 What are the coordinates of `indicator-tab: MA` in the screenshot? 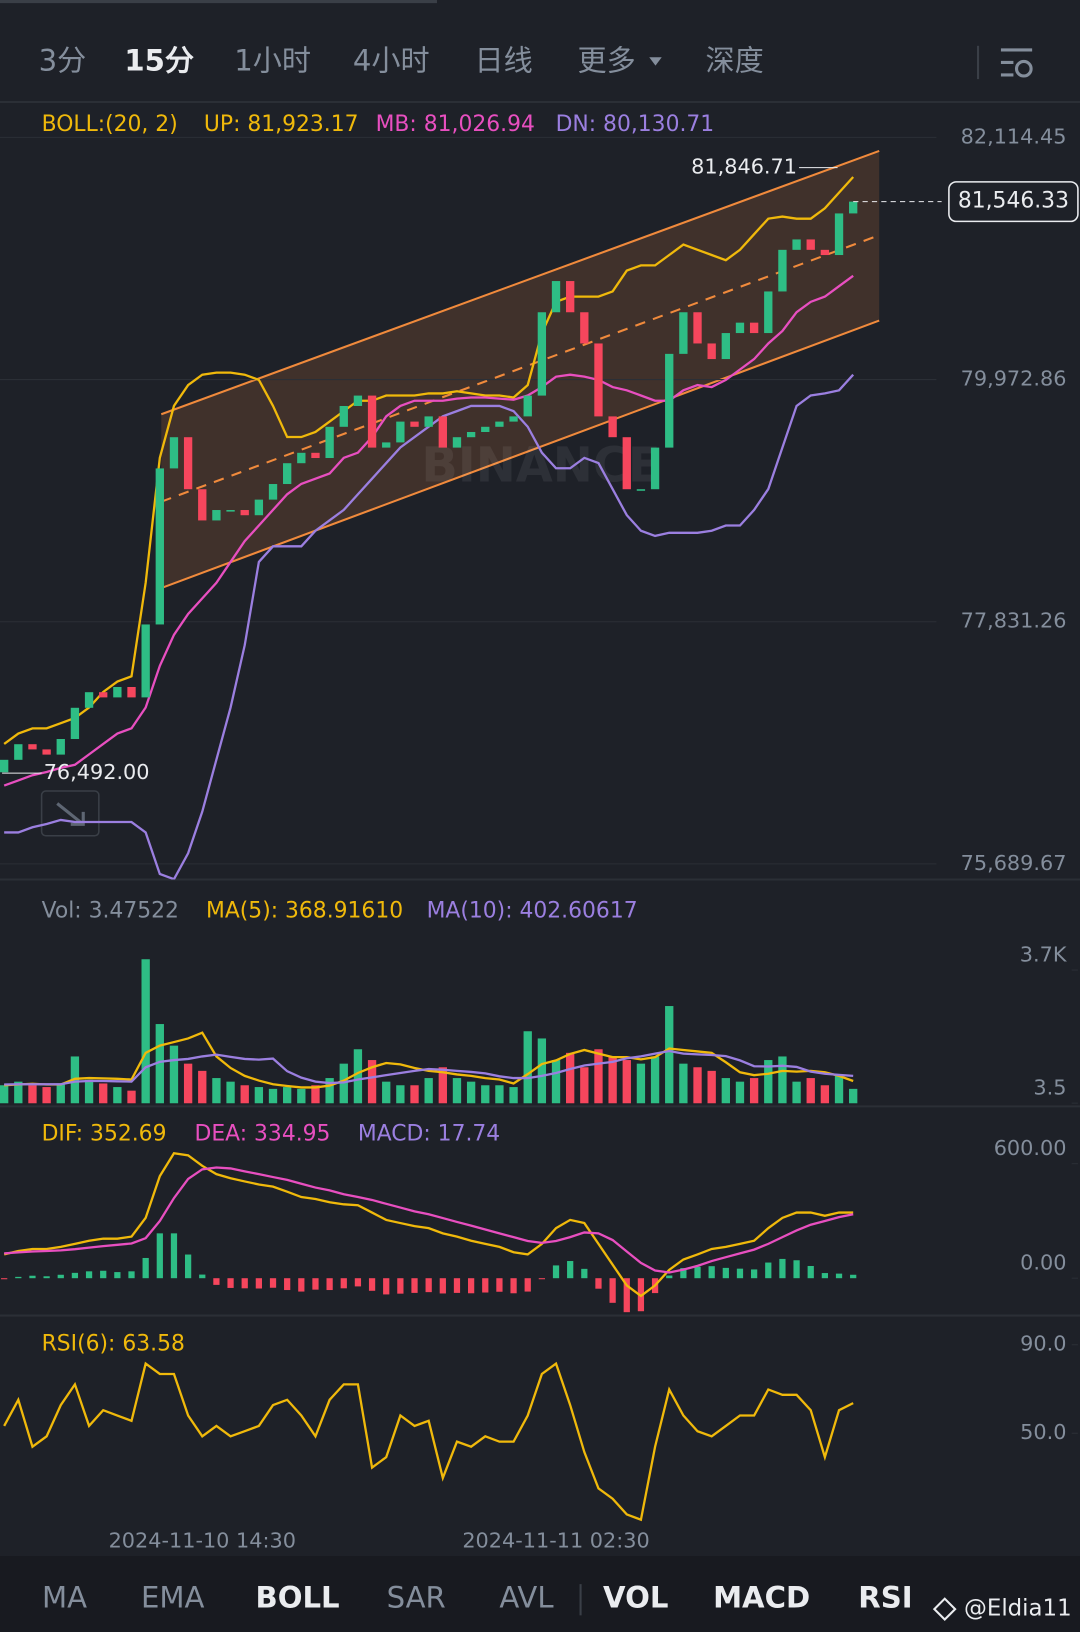 It's located at (64, 1598).